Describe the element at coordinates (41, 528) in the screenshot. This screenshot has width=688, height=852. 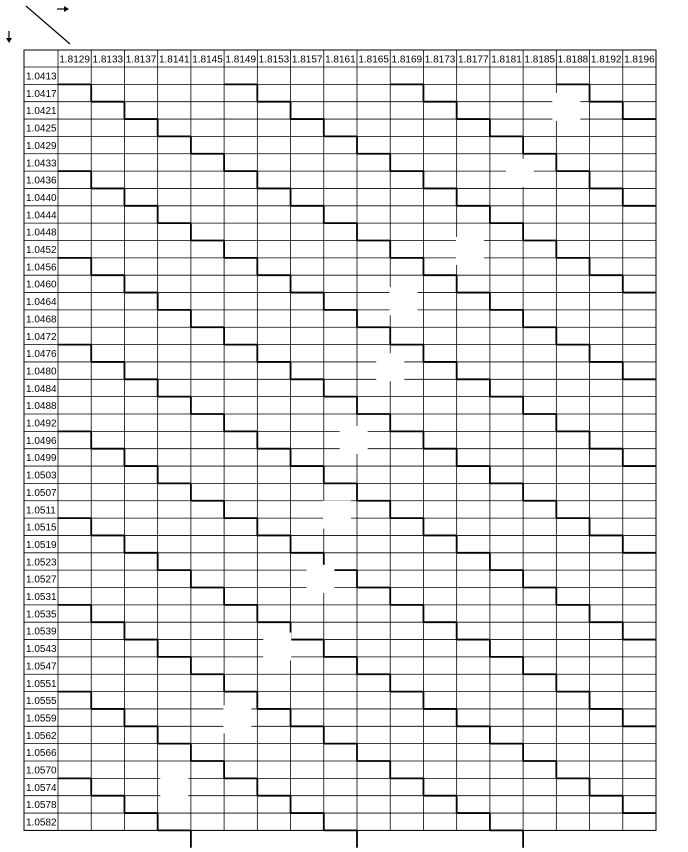
I see `row-header: 1.0515` at that location.